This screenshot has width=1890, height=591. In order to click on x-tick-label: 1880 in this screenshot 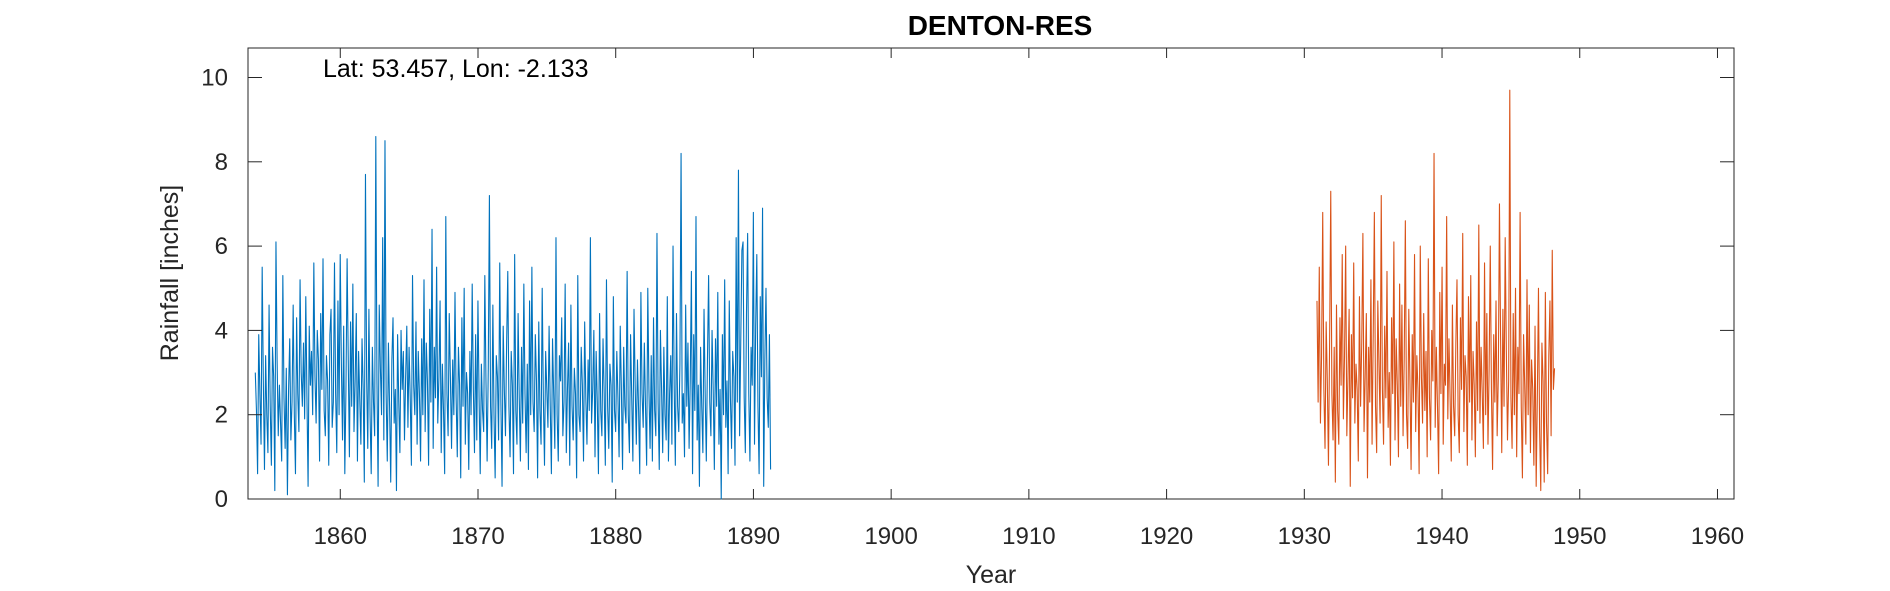, I will do `click(615, 536)`.